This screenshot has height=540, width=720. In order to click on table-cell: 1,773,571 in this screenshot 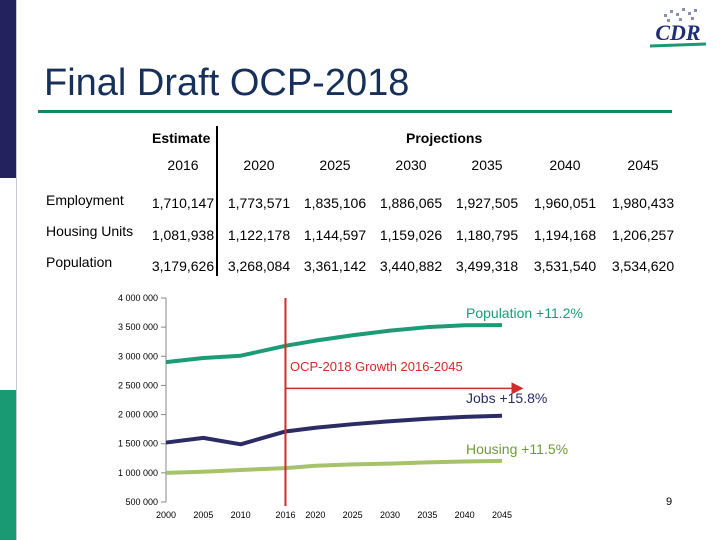, I will do `click(259, 203)`.